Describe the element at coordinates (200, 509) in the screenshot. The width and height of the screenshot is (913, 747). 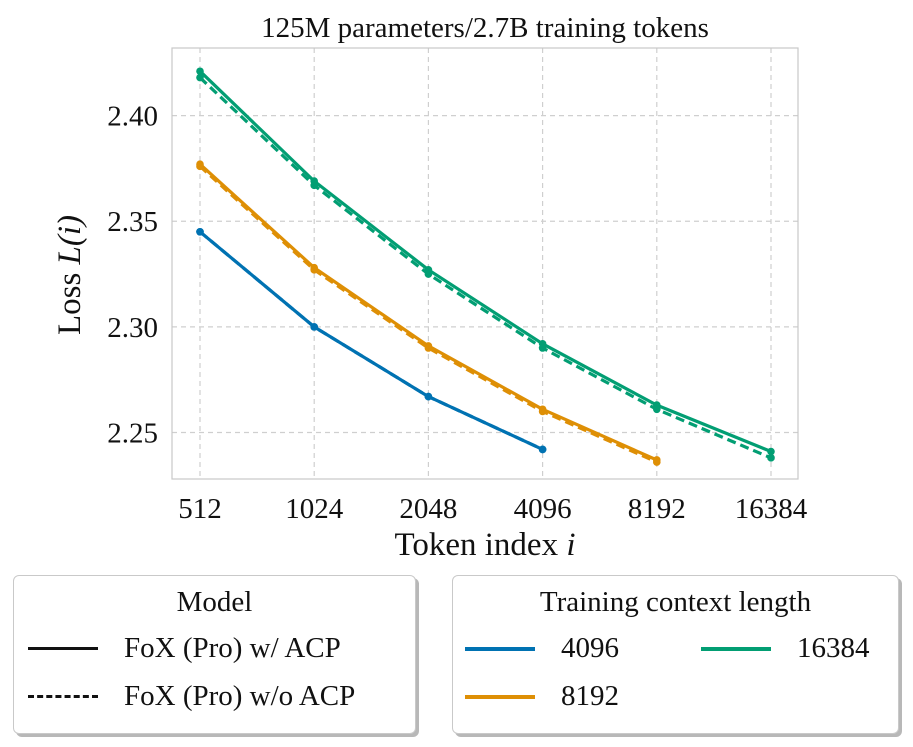
I see `x-tick-label: 512` at that location.